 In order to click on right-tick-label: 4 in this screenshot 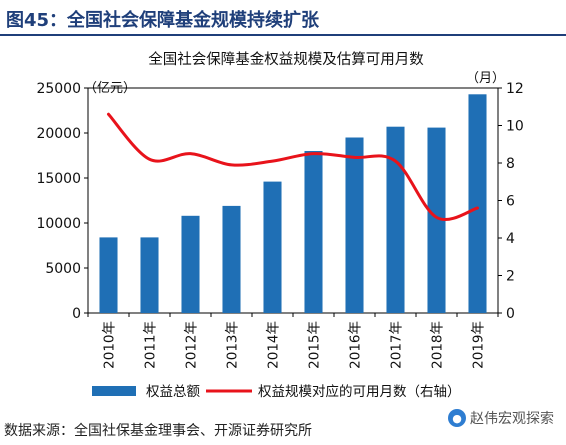, I will do `click(510, 239)`.